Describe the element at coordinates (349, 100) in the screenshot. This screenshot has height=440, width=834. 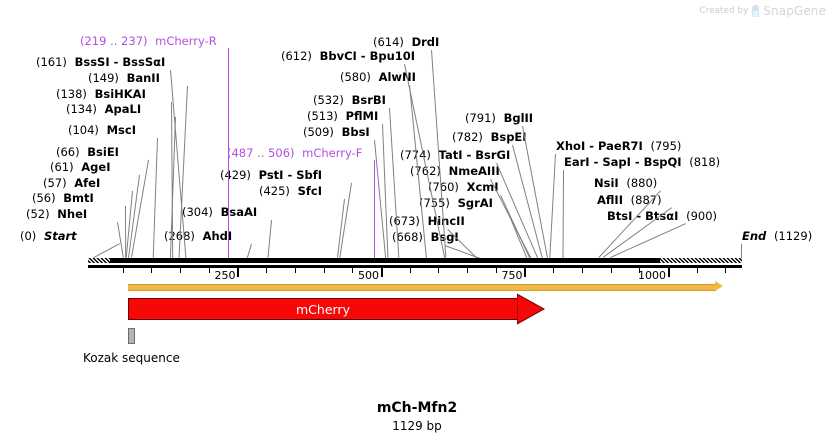
I see `enzyme-label-bsrBI: (532) BsrBI` at that location.